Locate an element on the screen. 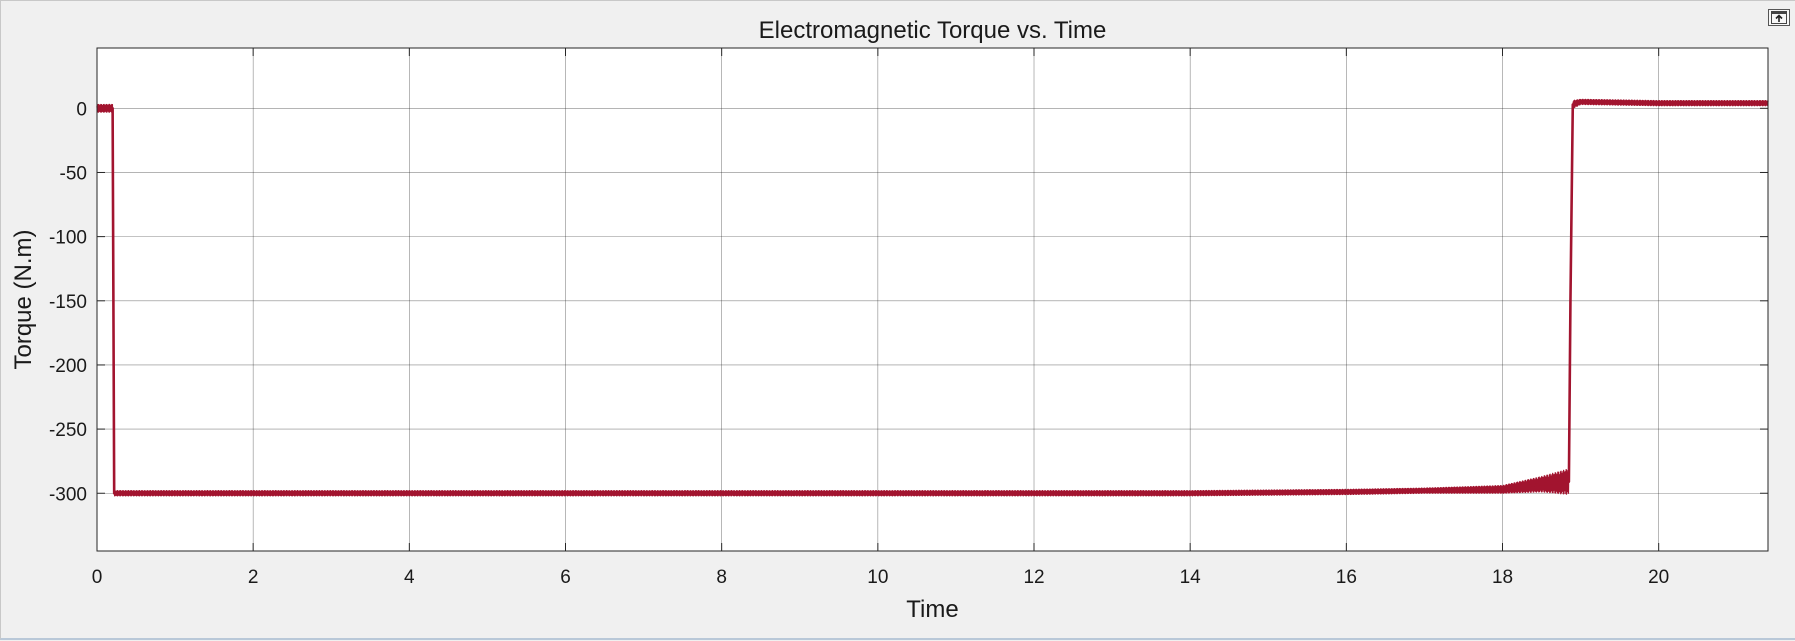 This screenshot has width=1795, height=641. y-axis-label: Torque (N.m) is located at coordinates (23, 299).